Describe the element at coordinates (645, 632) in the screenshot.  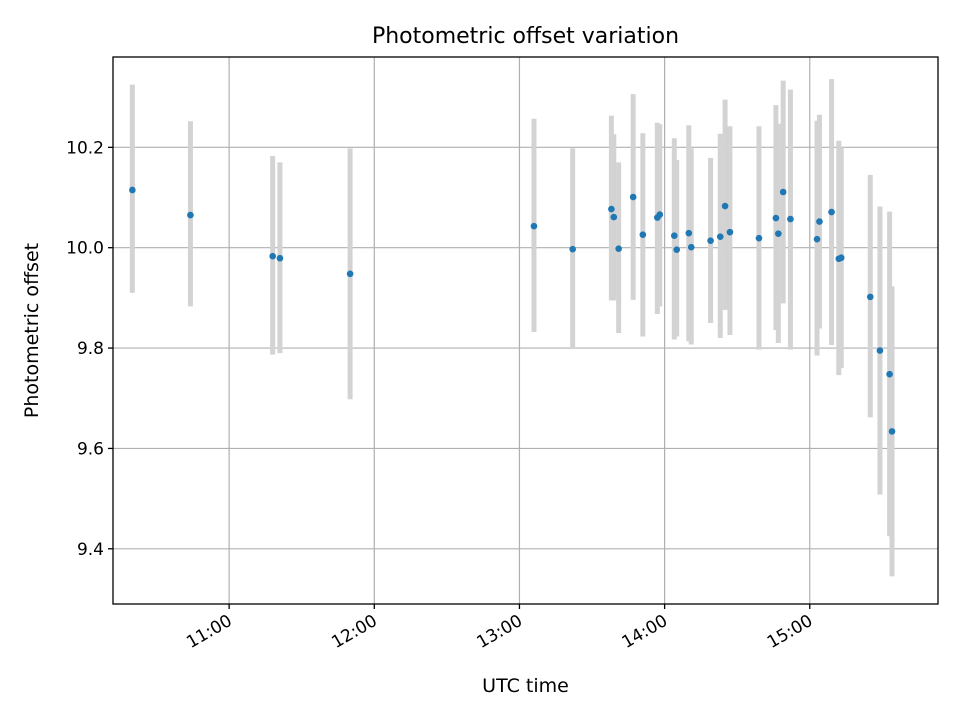
I see `x-tick-label: 14:00` at that location.